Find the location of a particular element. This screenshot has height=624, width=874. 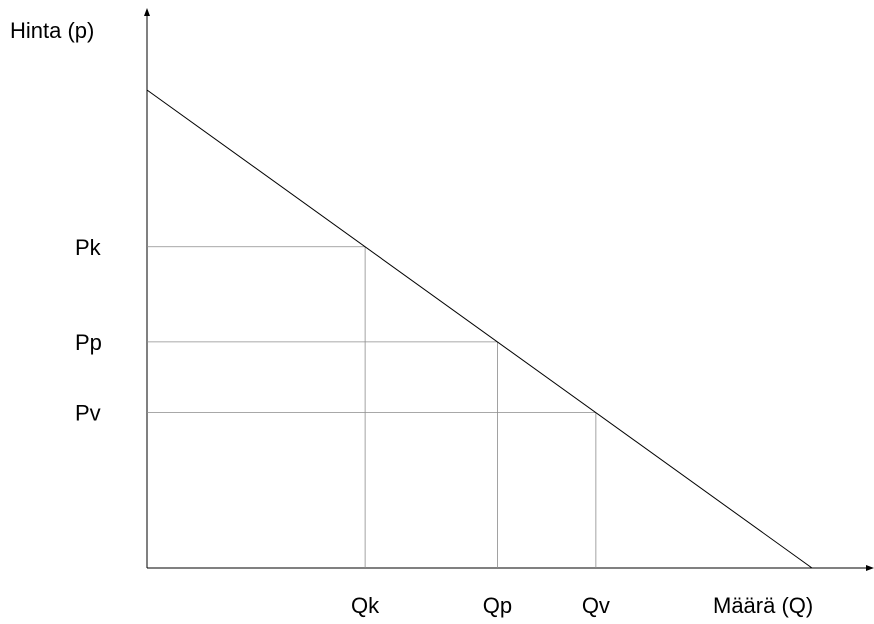

x-axis-arrow is located at coordinates (870, 568).